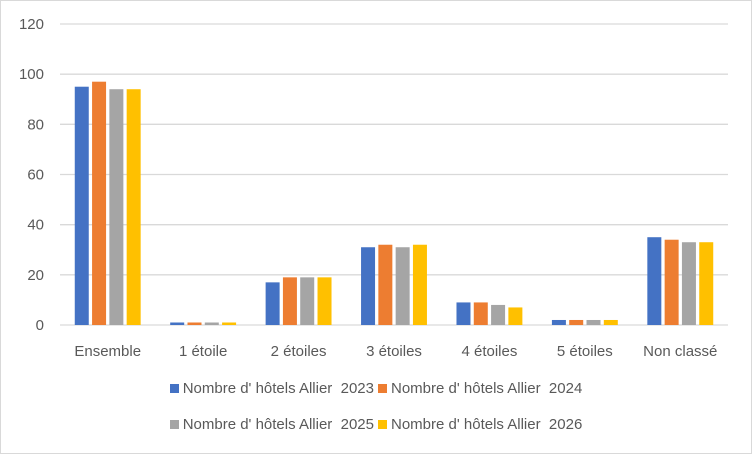 This screenshot has width=752, height=454. I want to click on legend-label: Nombre d' hôtels Allier 2024, so click(487, 388).